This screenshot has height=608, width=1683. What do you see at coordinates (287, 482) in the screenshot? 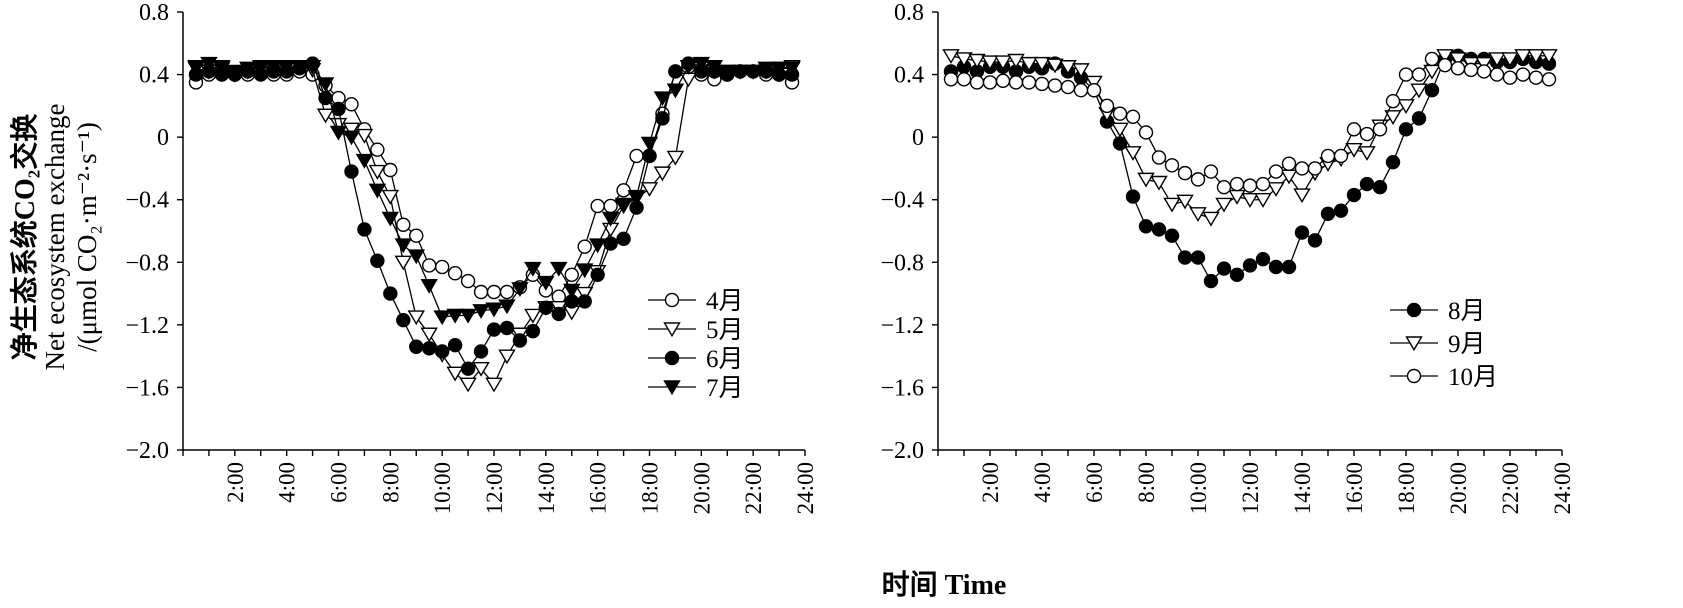
I see `x-tick-label: 4:00` at bounding box center [287, 482].